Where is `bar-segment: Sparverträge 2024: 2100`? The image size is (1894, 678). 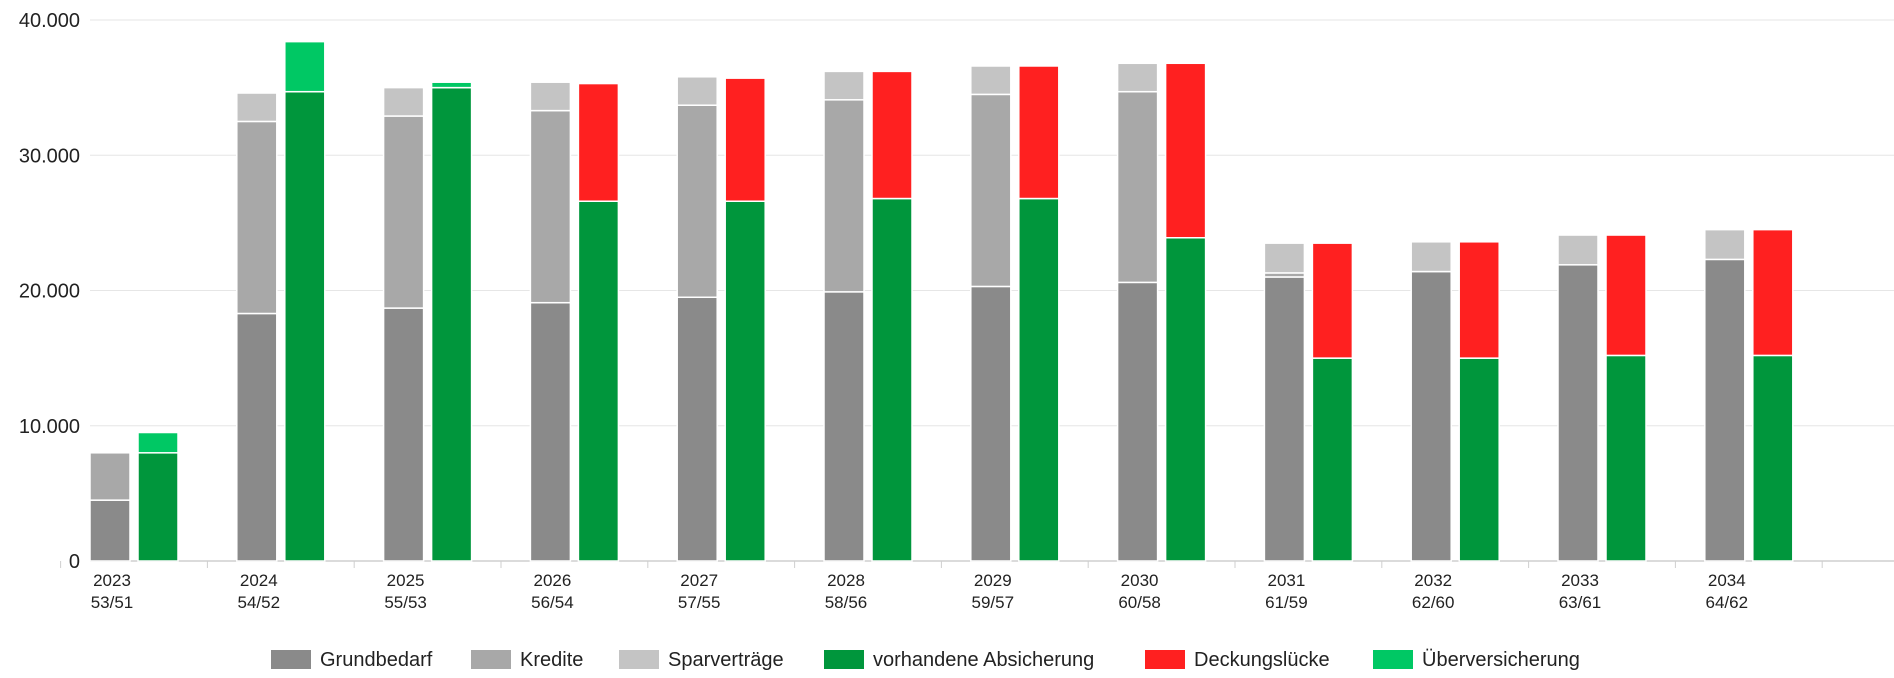
bar-segment: Sparverträge 2024: 2100 is located at coordinates (257, 107).